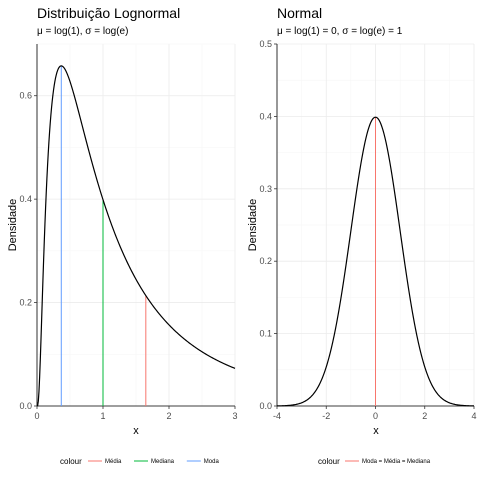 Image resolution: width=480 pixels, height=480 pixels. Describe the element at coordinates (82, 31) in the screenshot. I see `chart-subtitle: μ = log(1), σ = log(e)` at that location.